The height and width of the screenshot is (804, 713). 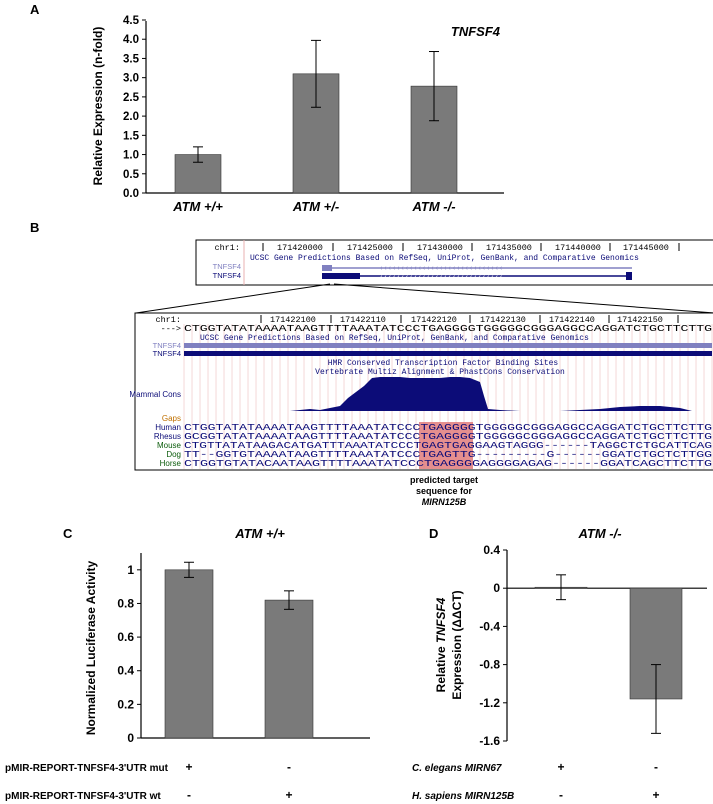 What do you see at coordinates (131, 98) in the screenshot?
I see `y-tick-label: 2.5` at bounding box center [131, 98].